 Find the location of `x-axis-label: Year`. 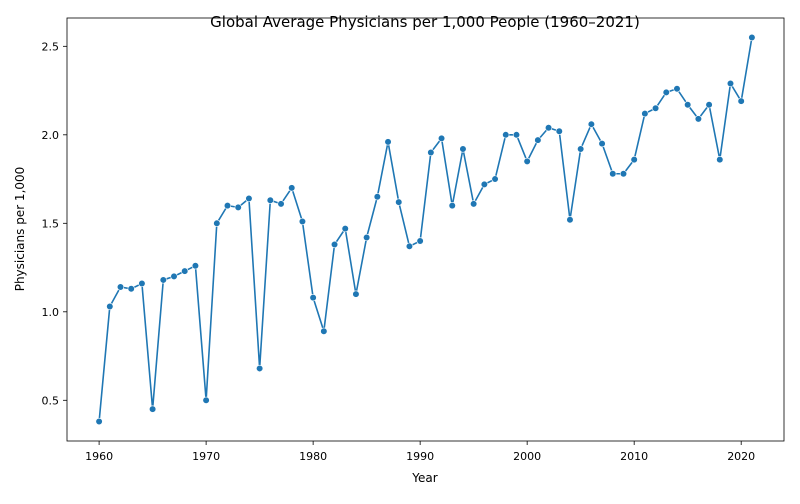

x-axis-label: Year is located at coordinates (424, 478).